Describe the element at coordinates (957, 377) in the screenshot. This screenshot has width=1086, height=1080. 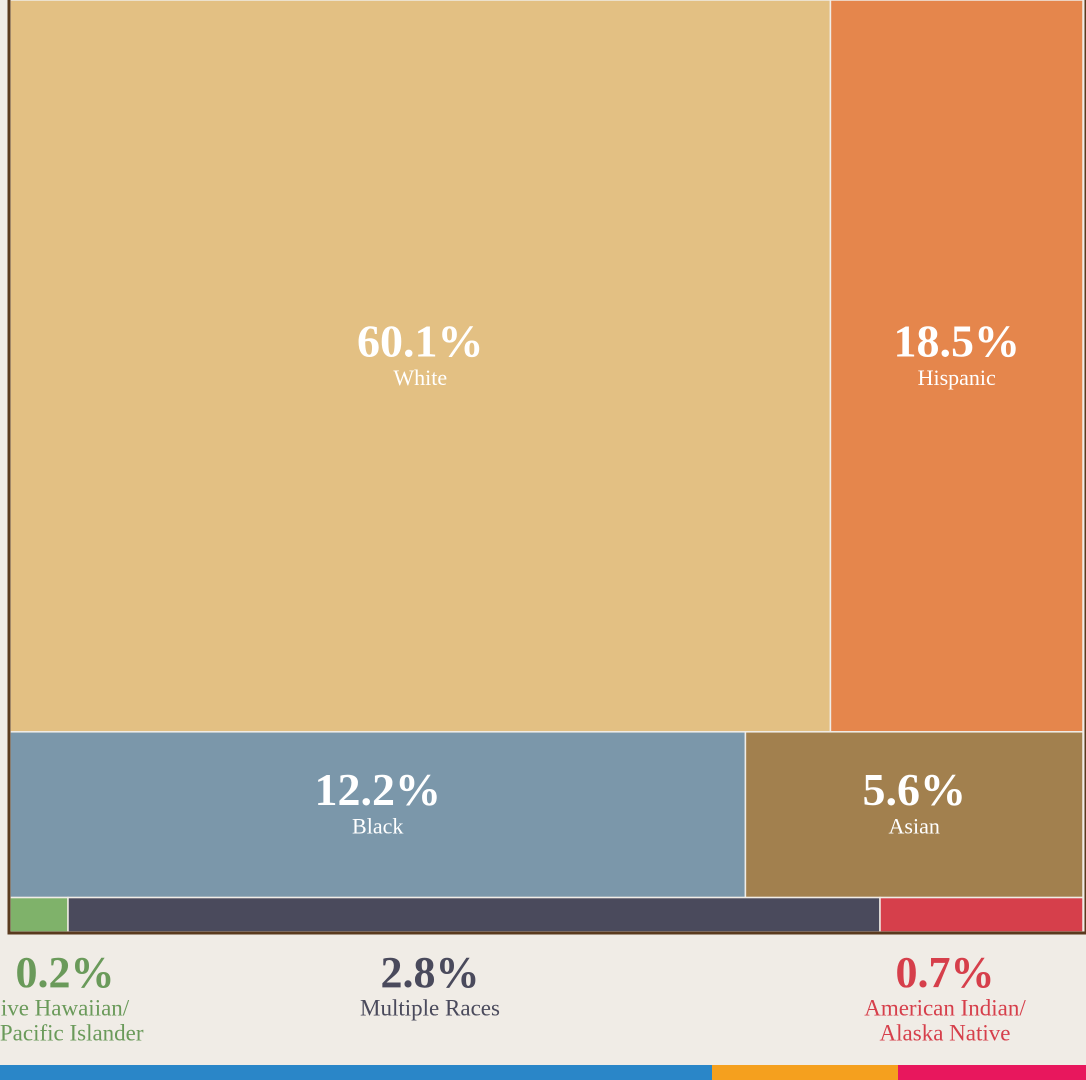
I see `category-label: Hispanic` at that location.